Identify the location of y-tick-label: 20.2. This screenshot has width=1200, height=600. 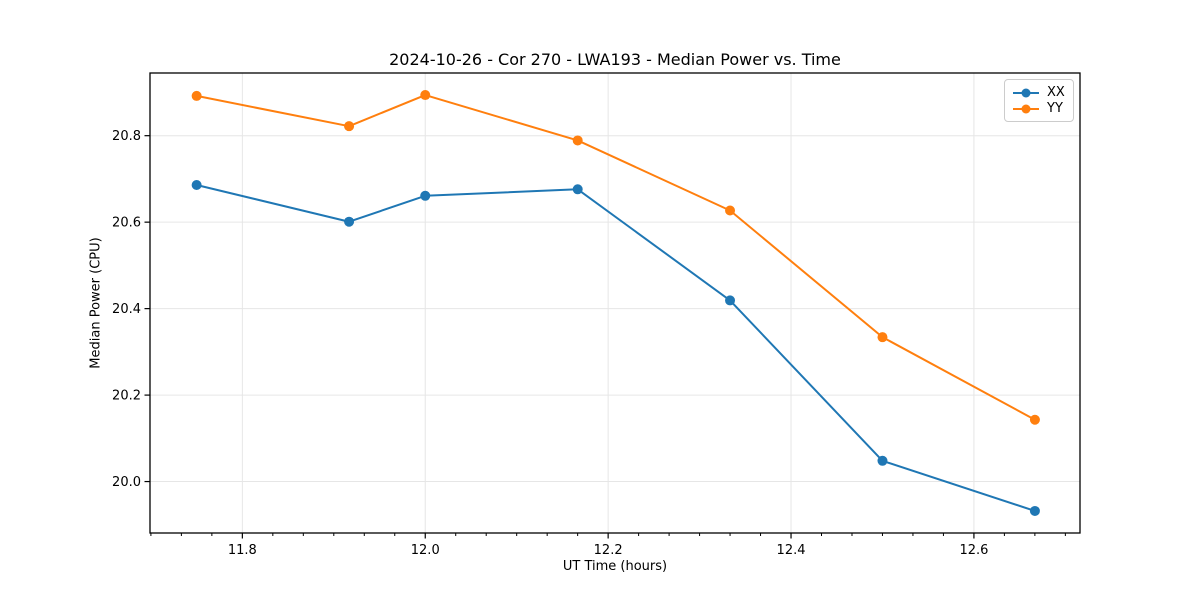
(126, 396).